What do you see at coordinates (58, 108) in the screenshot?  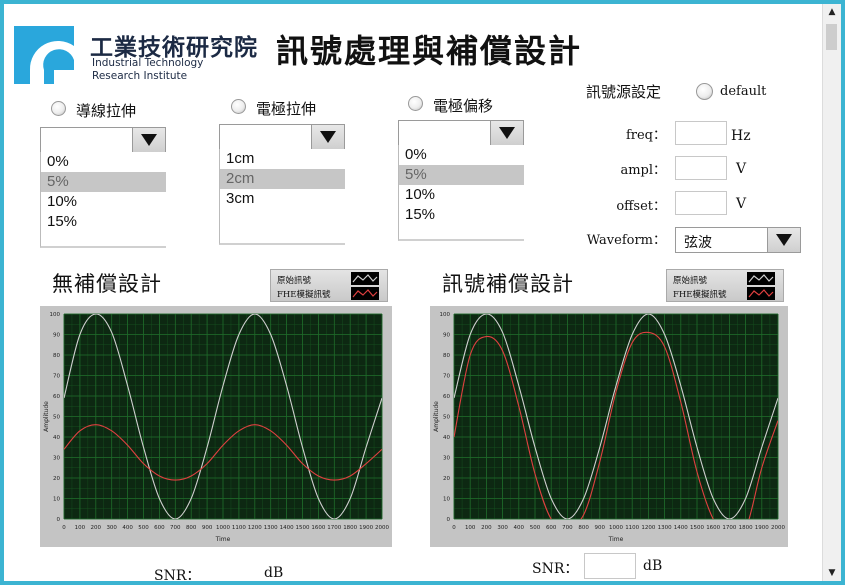 I see `wire-stretch-radio` at bounding box center [58, 108].